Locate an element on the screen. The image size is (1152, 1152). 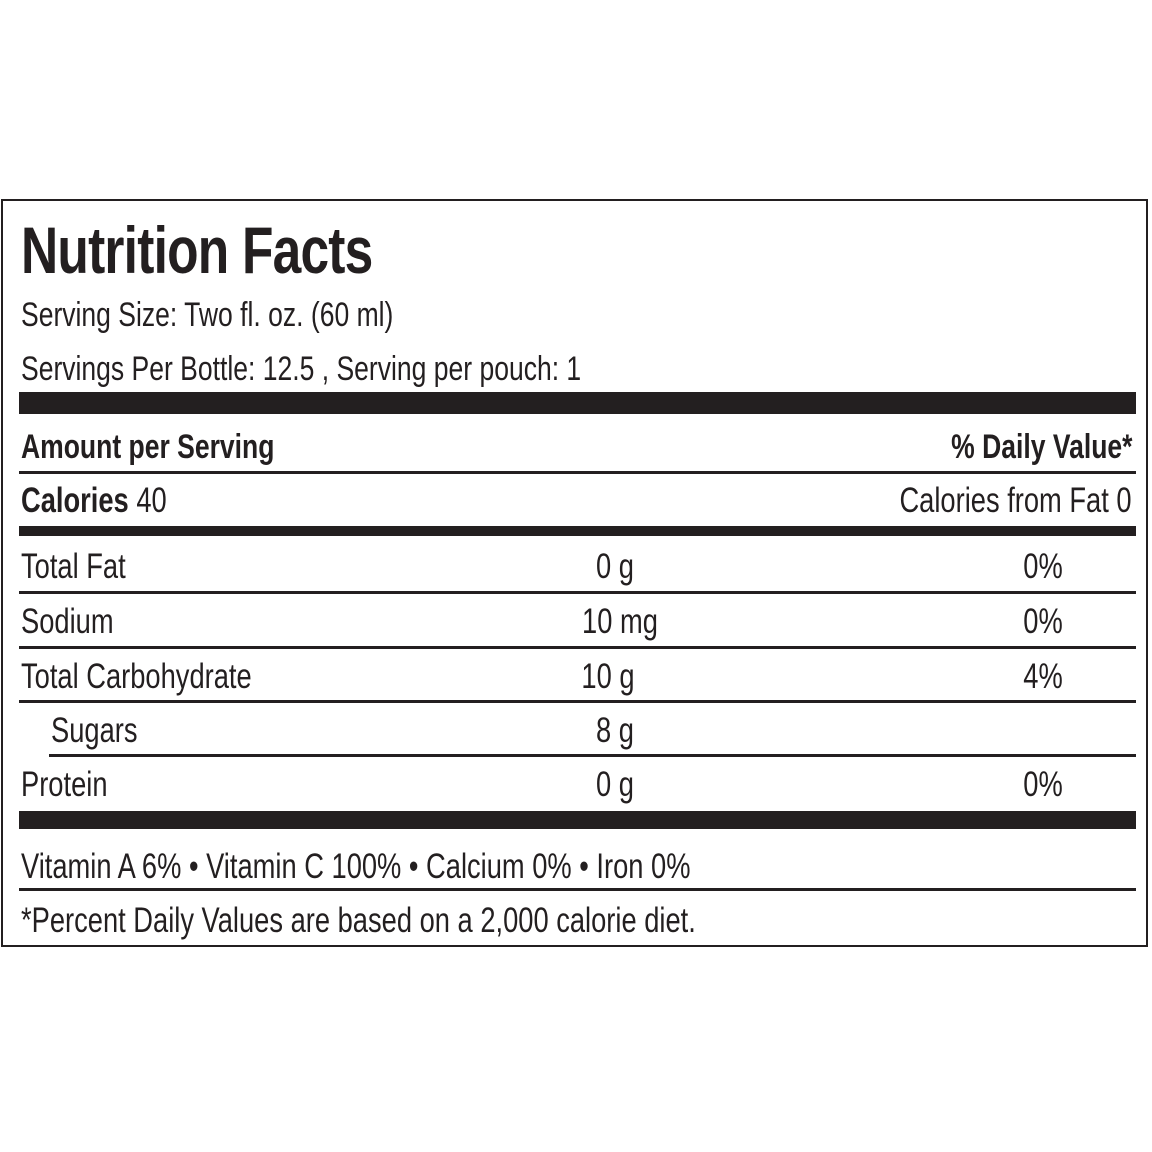
nutrient-amount-sodium: 10 mg is located at coordinates (620, 621).